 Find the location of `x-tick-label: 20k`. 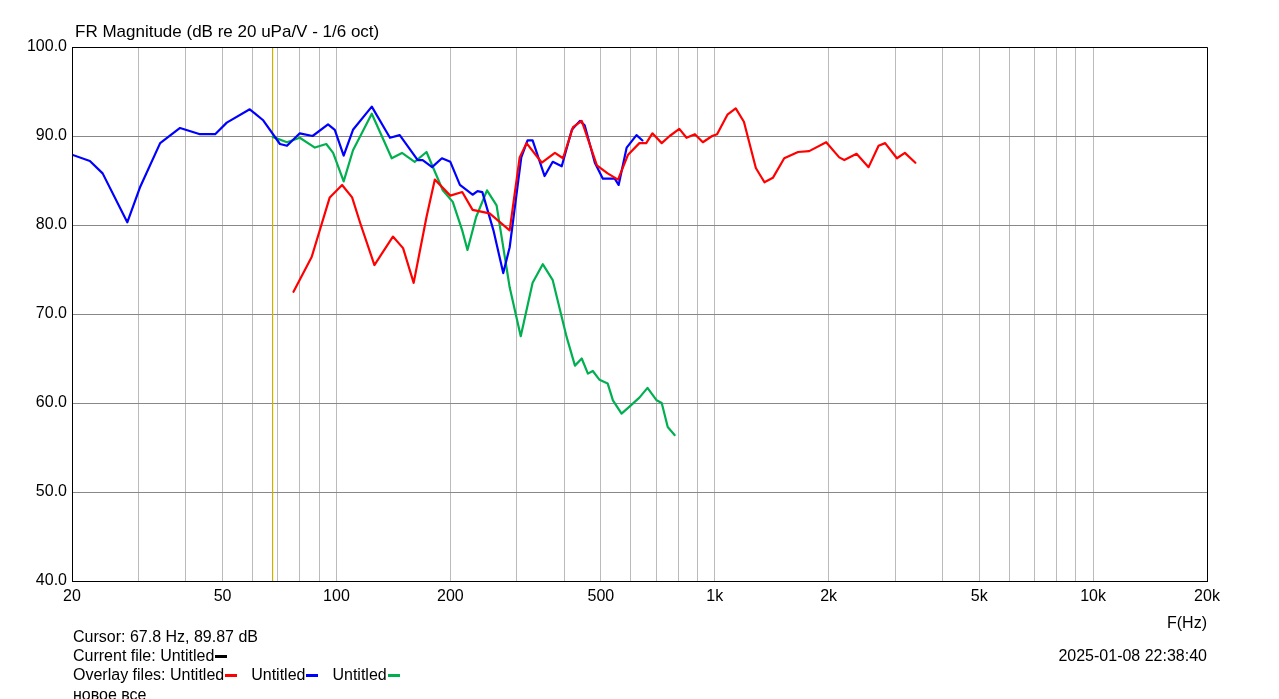

x-tick-label: 20k is located at coordinates (1207, 596).